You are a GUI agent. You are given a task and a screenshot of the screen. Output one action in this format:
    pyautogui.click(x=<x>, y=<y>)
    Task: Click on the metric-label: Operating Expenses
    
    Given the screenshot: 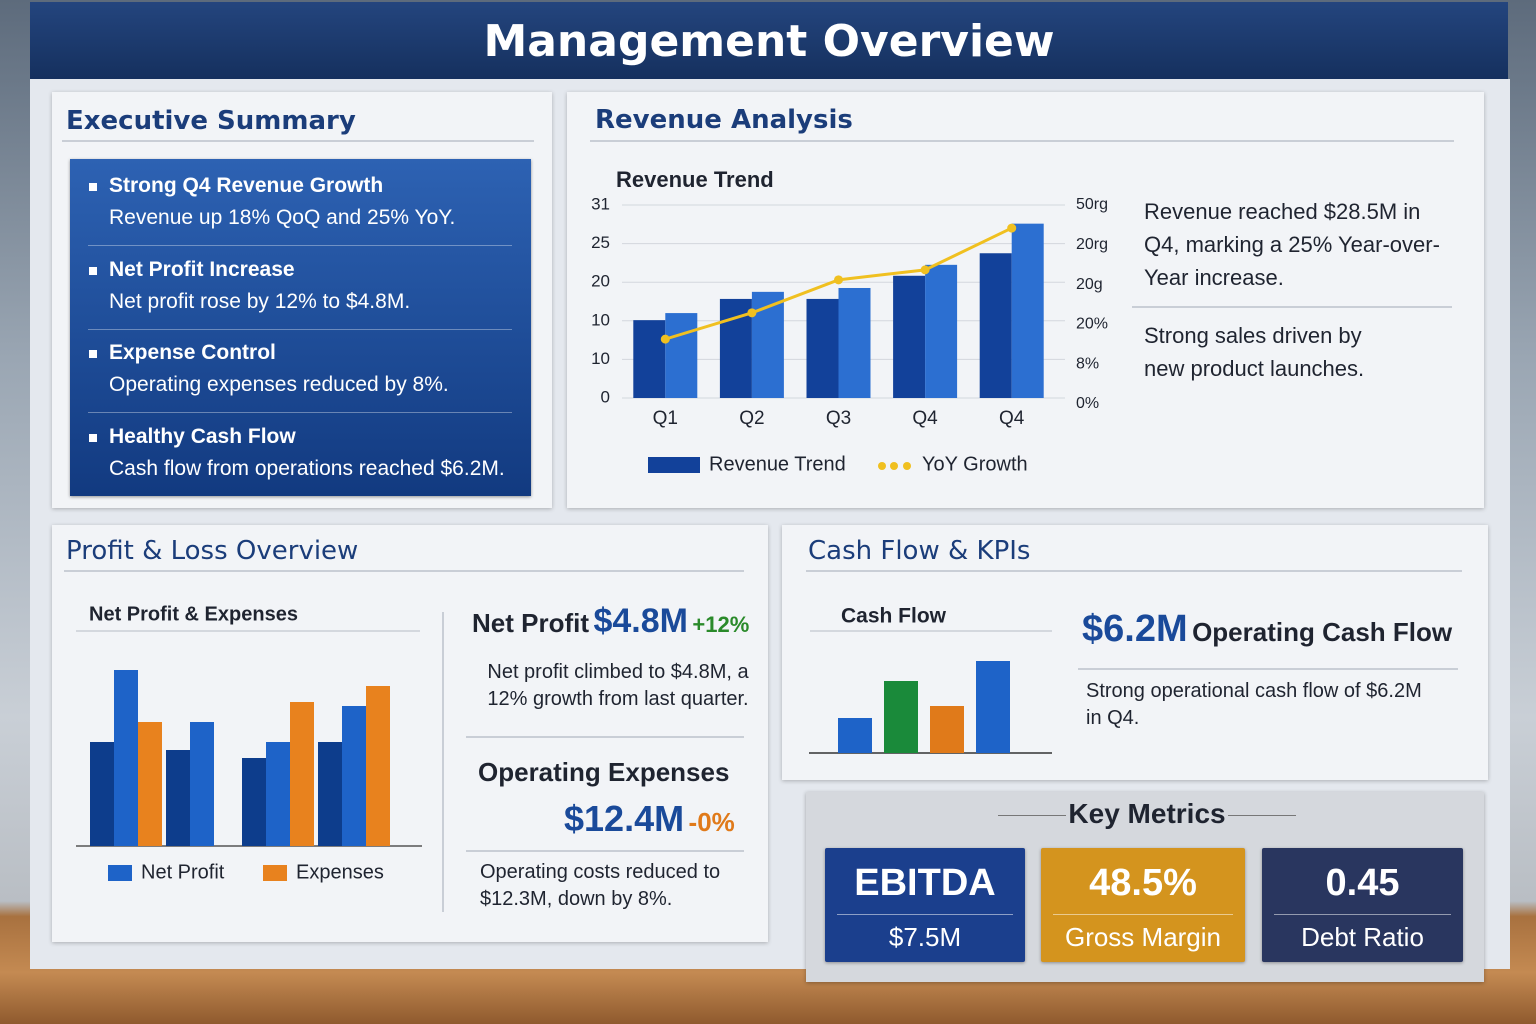 What is the action you would take?
    pyautogui.click(x=604, y=772)
    